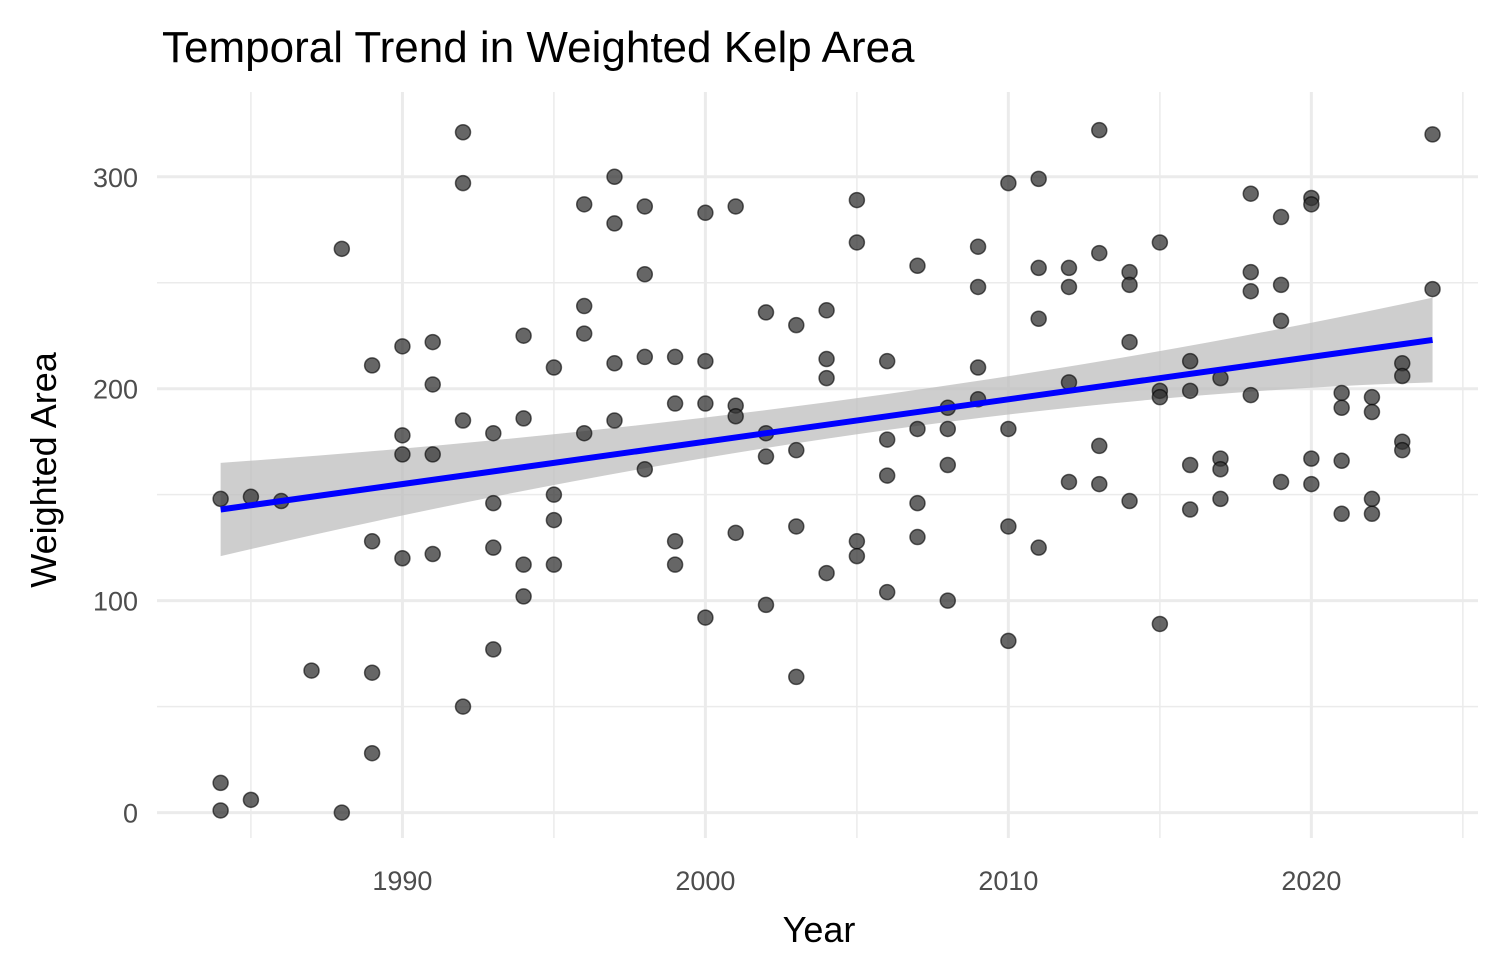 This screenshot has width=1500, height=975. I want to click on x-axis-ticks: 1990 2000 2010 2020, so click(856, 881).